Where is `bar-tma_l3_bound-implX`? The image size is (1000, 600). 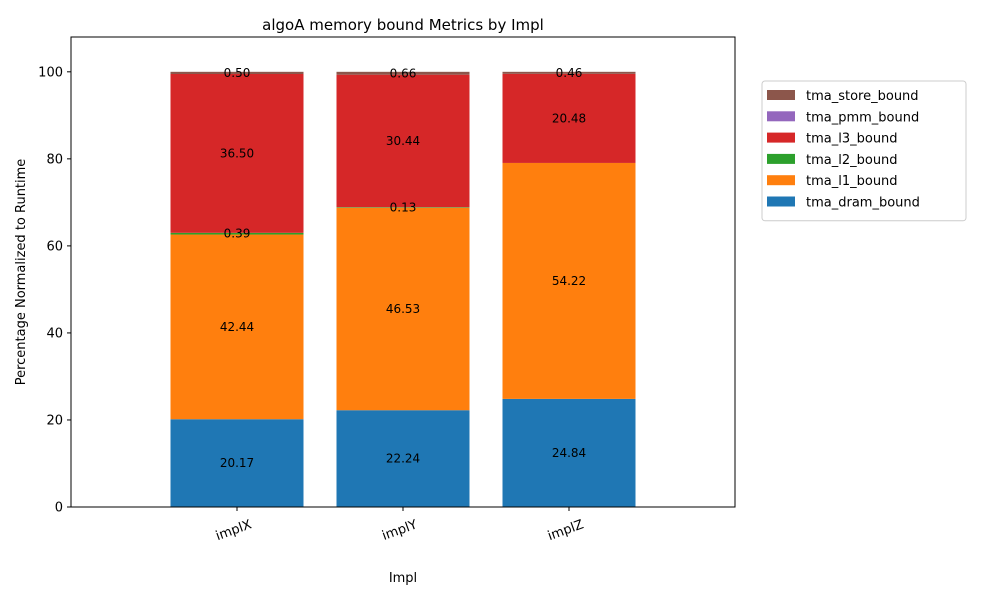 bar-tma_l3_bound-implX is located at coordinates (237, 153).